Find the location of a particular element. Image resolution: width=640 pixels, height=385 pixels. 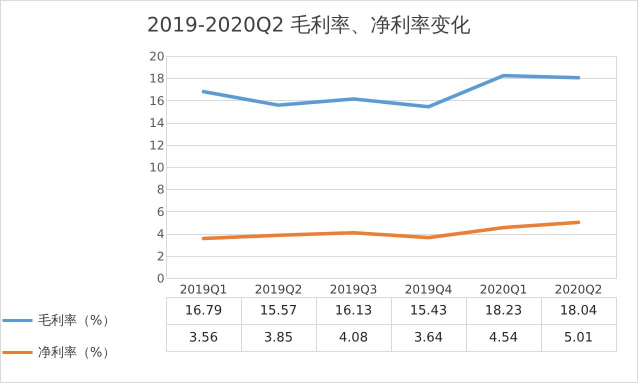

data-label: 4.54 is located at coordinates (503, 338).